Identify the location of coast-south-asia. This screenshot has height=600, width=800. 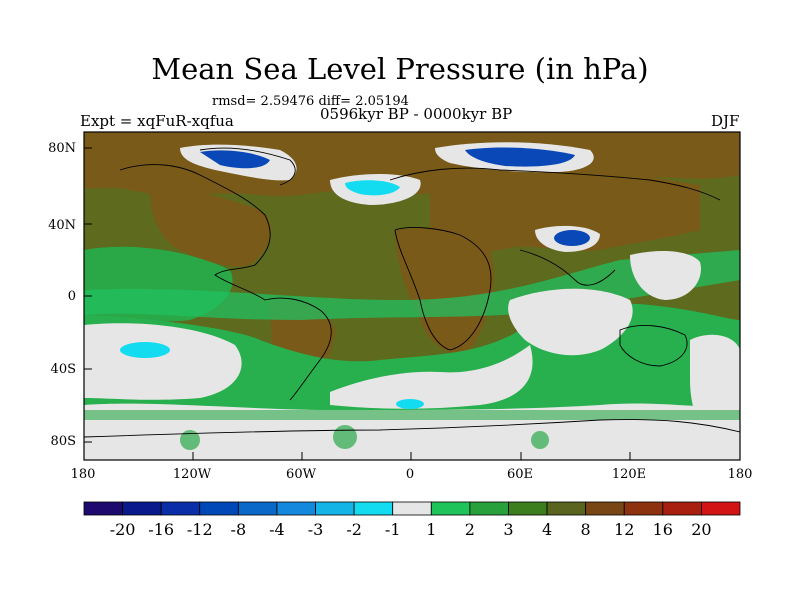
(567, 267).